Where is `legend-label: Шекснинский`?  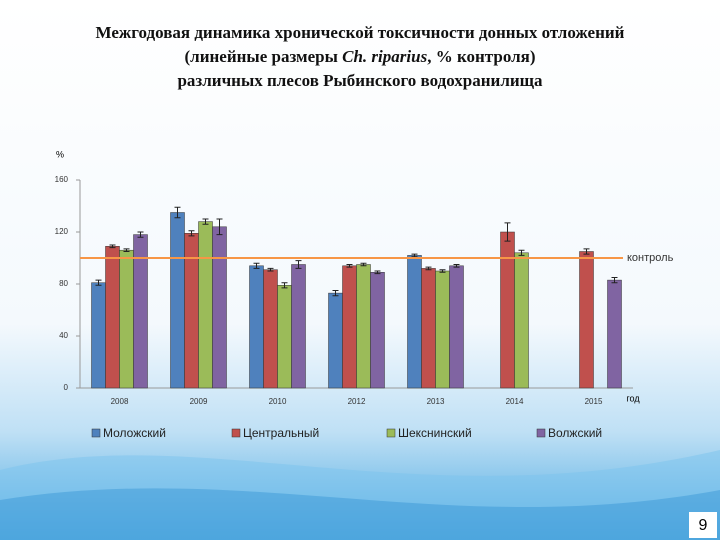 legend-label: Шекснинский is located at coordinates (435, 433).